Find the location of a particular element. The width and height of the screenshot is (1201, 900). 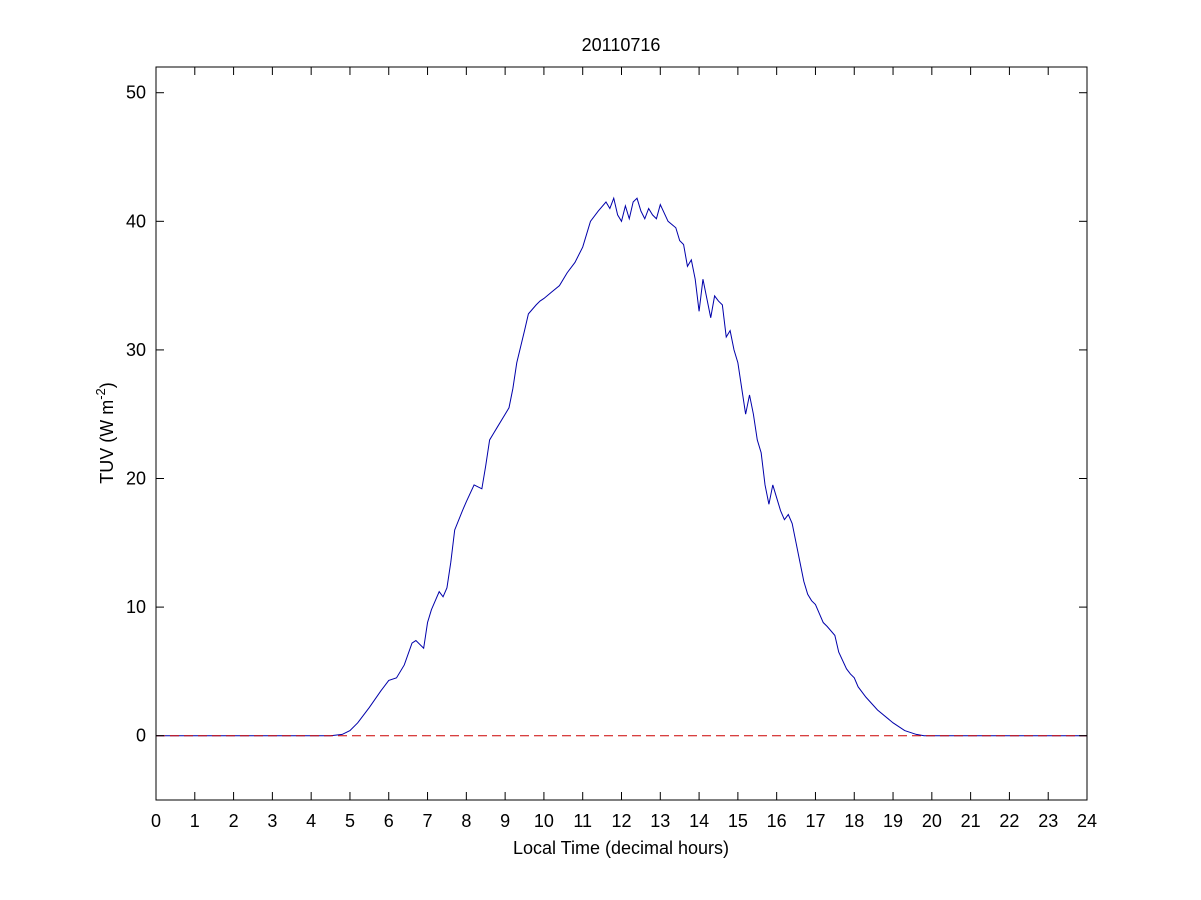

x-tick-label: 12 is located at coordinates (621, 821).